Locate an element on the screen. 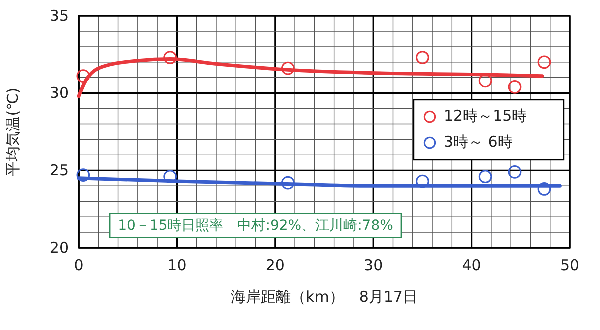  y-tick-label: 20 is located at coordinates (59, 247).